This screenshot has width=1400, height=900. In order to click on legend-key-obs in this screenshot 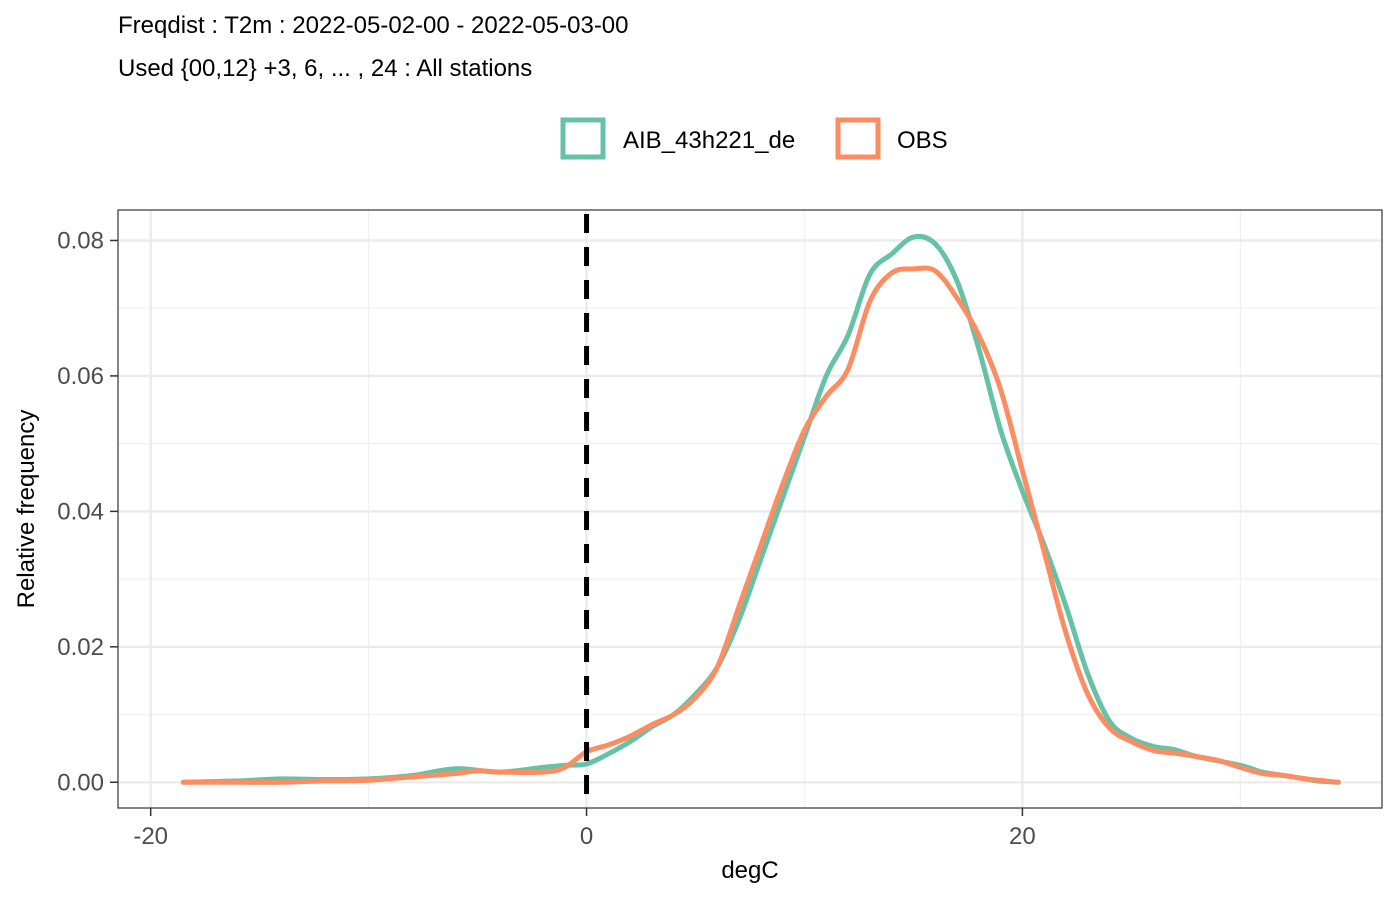, I will do `click(858, 138)`.